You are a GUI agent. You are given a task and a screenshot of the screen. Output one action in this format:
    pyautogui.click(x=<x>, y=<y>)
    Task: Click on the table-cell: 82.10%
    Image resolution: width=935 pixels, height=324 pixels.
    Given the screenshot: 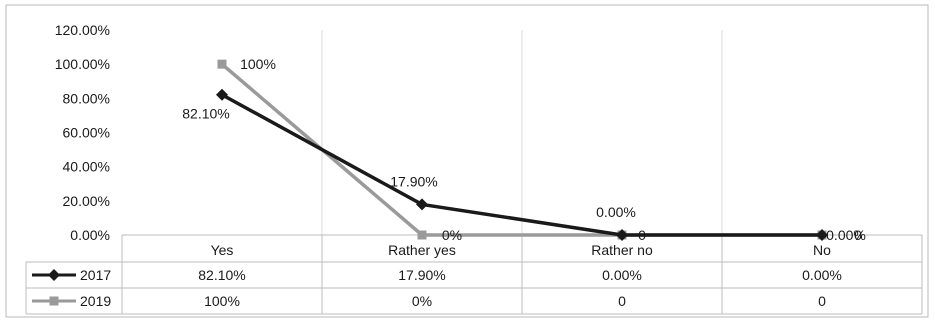 What is the action you would take?
    pyautogui.click(x=221, y=275)
    